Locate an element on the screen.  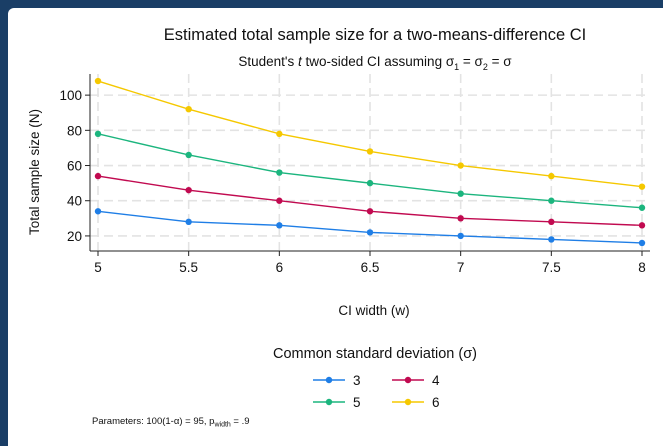
subtitle-sub2: 2 is located at coordinates (485, 67).